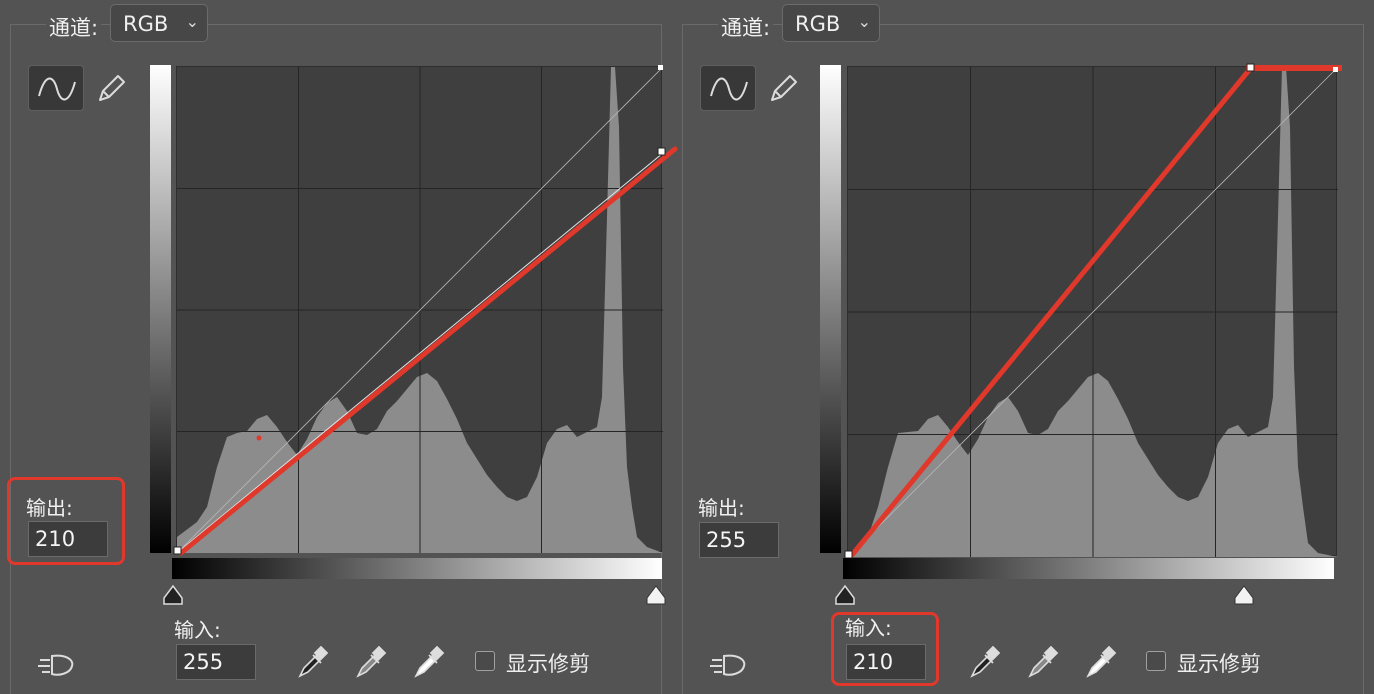 The width and height of the screenshot is (1374, 694). I want to click on input-field: 255, so click(216, 662).